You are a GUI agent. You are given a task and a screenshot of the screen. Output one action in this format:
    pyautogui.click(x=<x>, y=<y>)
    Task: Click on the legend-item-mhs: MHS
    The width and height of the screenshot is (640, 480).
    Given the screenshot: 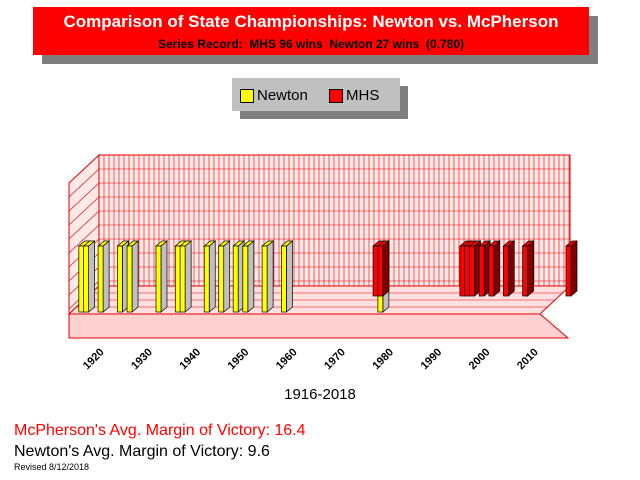 What is the action you would take?
    pyautogui.click(x=354, y=95)
    